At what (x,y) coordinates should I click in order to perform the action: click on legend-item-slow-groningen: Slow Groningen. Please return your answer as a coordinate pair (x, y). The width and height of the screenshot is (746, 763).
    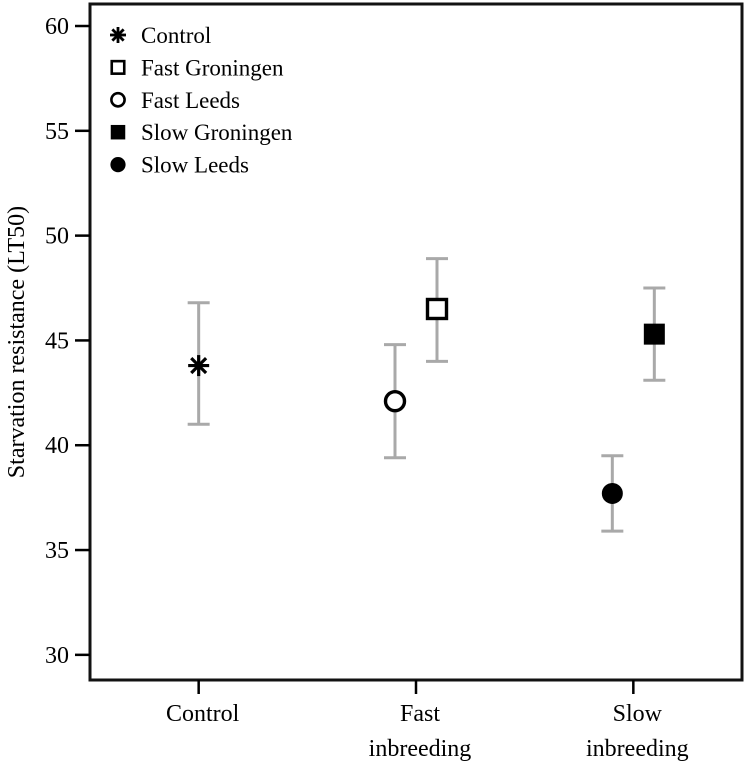
    Looking at the image, I should click on (201, 132).